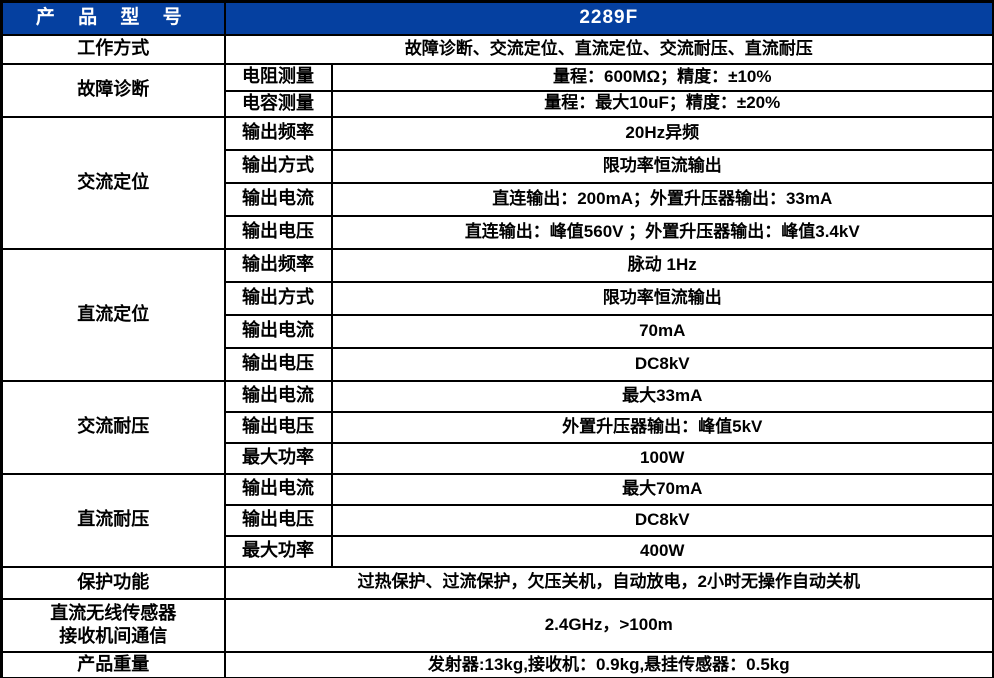 This screenshot has width=994, height=678. I want to click on table-row: 输出电流 直连输出：200mA；外置升压器输出：33mA, so click(498, 199).